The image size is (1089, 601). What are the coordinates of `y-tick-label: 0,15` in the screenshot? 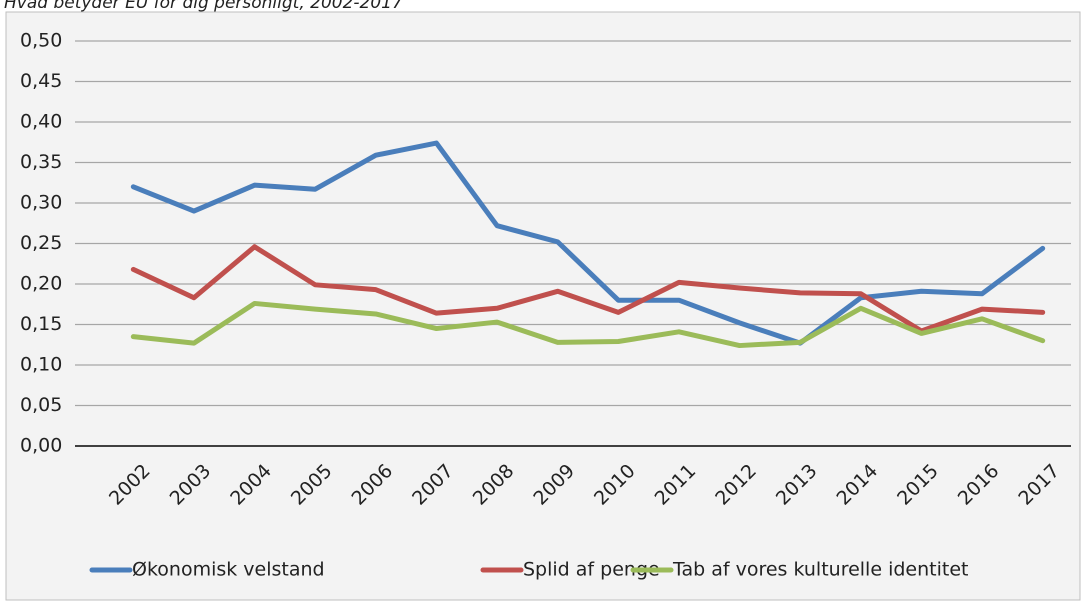 It's located at (41, 324).